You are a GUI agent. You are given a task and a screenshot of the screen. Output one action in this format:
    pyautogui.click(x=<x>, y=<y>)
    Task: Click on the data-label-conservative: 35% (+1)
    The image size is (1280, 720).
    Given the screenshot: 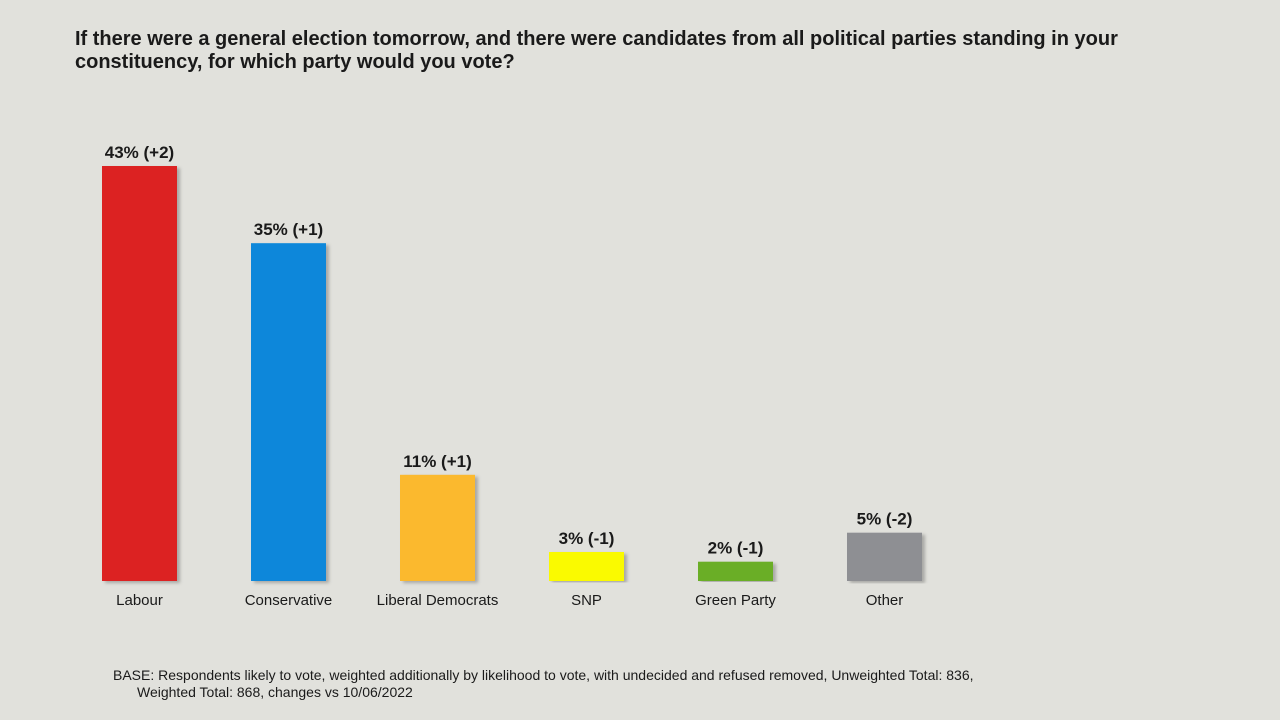 What is the action you would take?
    pyautogui.click(x=288, y=229)
    